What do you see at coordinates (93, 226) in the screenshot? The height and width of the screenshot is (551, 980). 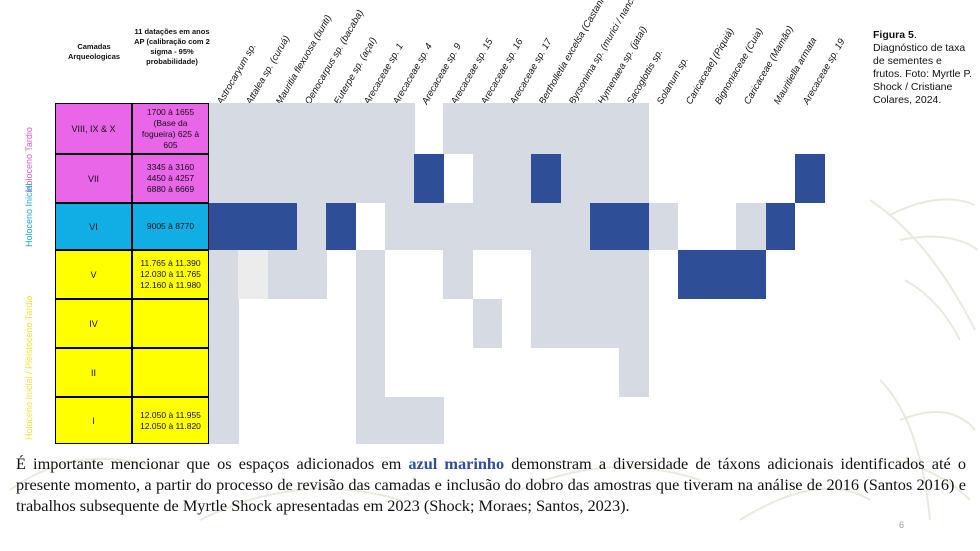 I see `layer-label: VI` at bounding box center [93, 226].